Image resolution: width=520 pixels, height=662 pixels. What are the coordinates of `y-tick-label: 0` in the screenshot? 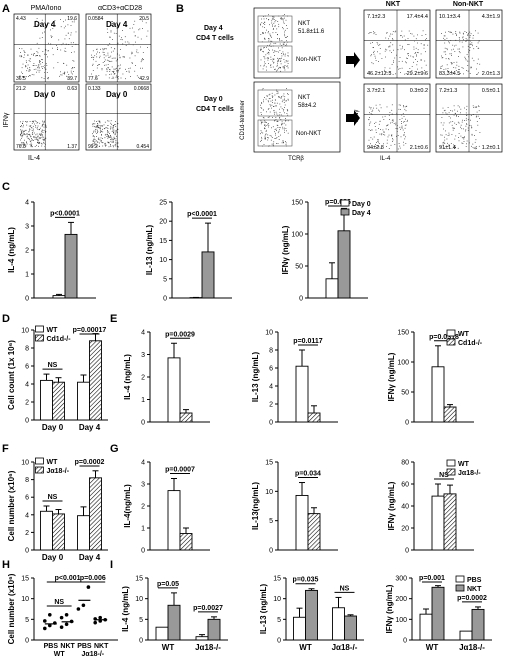 It's located at (271, 423).